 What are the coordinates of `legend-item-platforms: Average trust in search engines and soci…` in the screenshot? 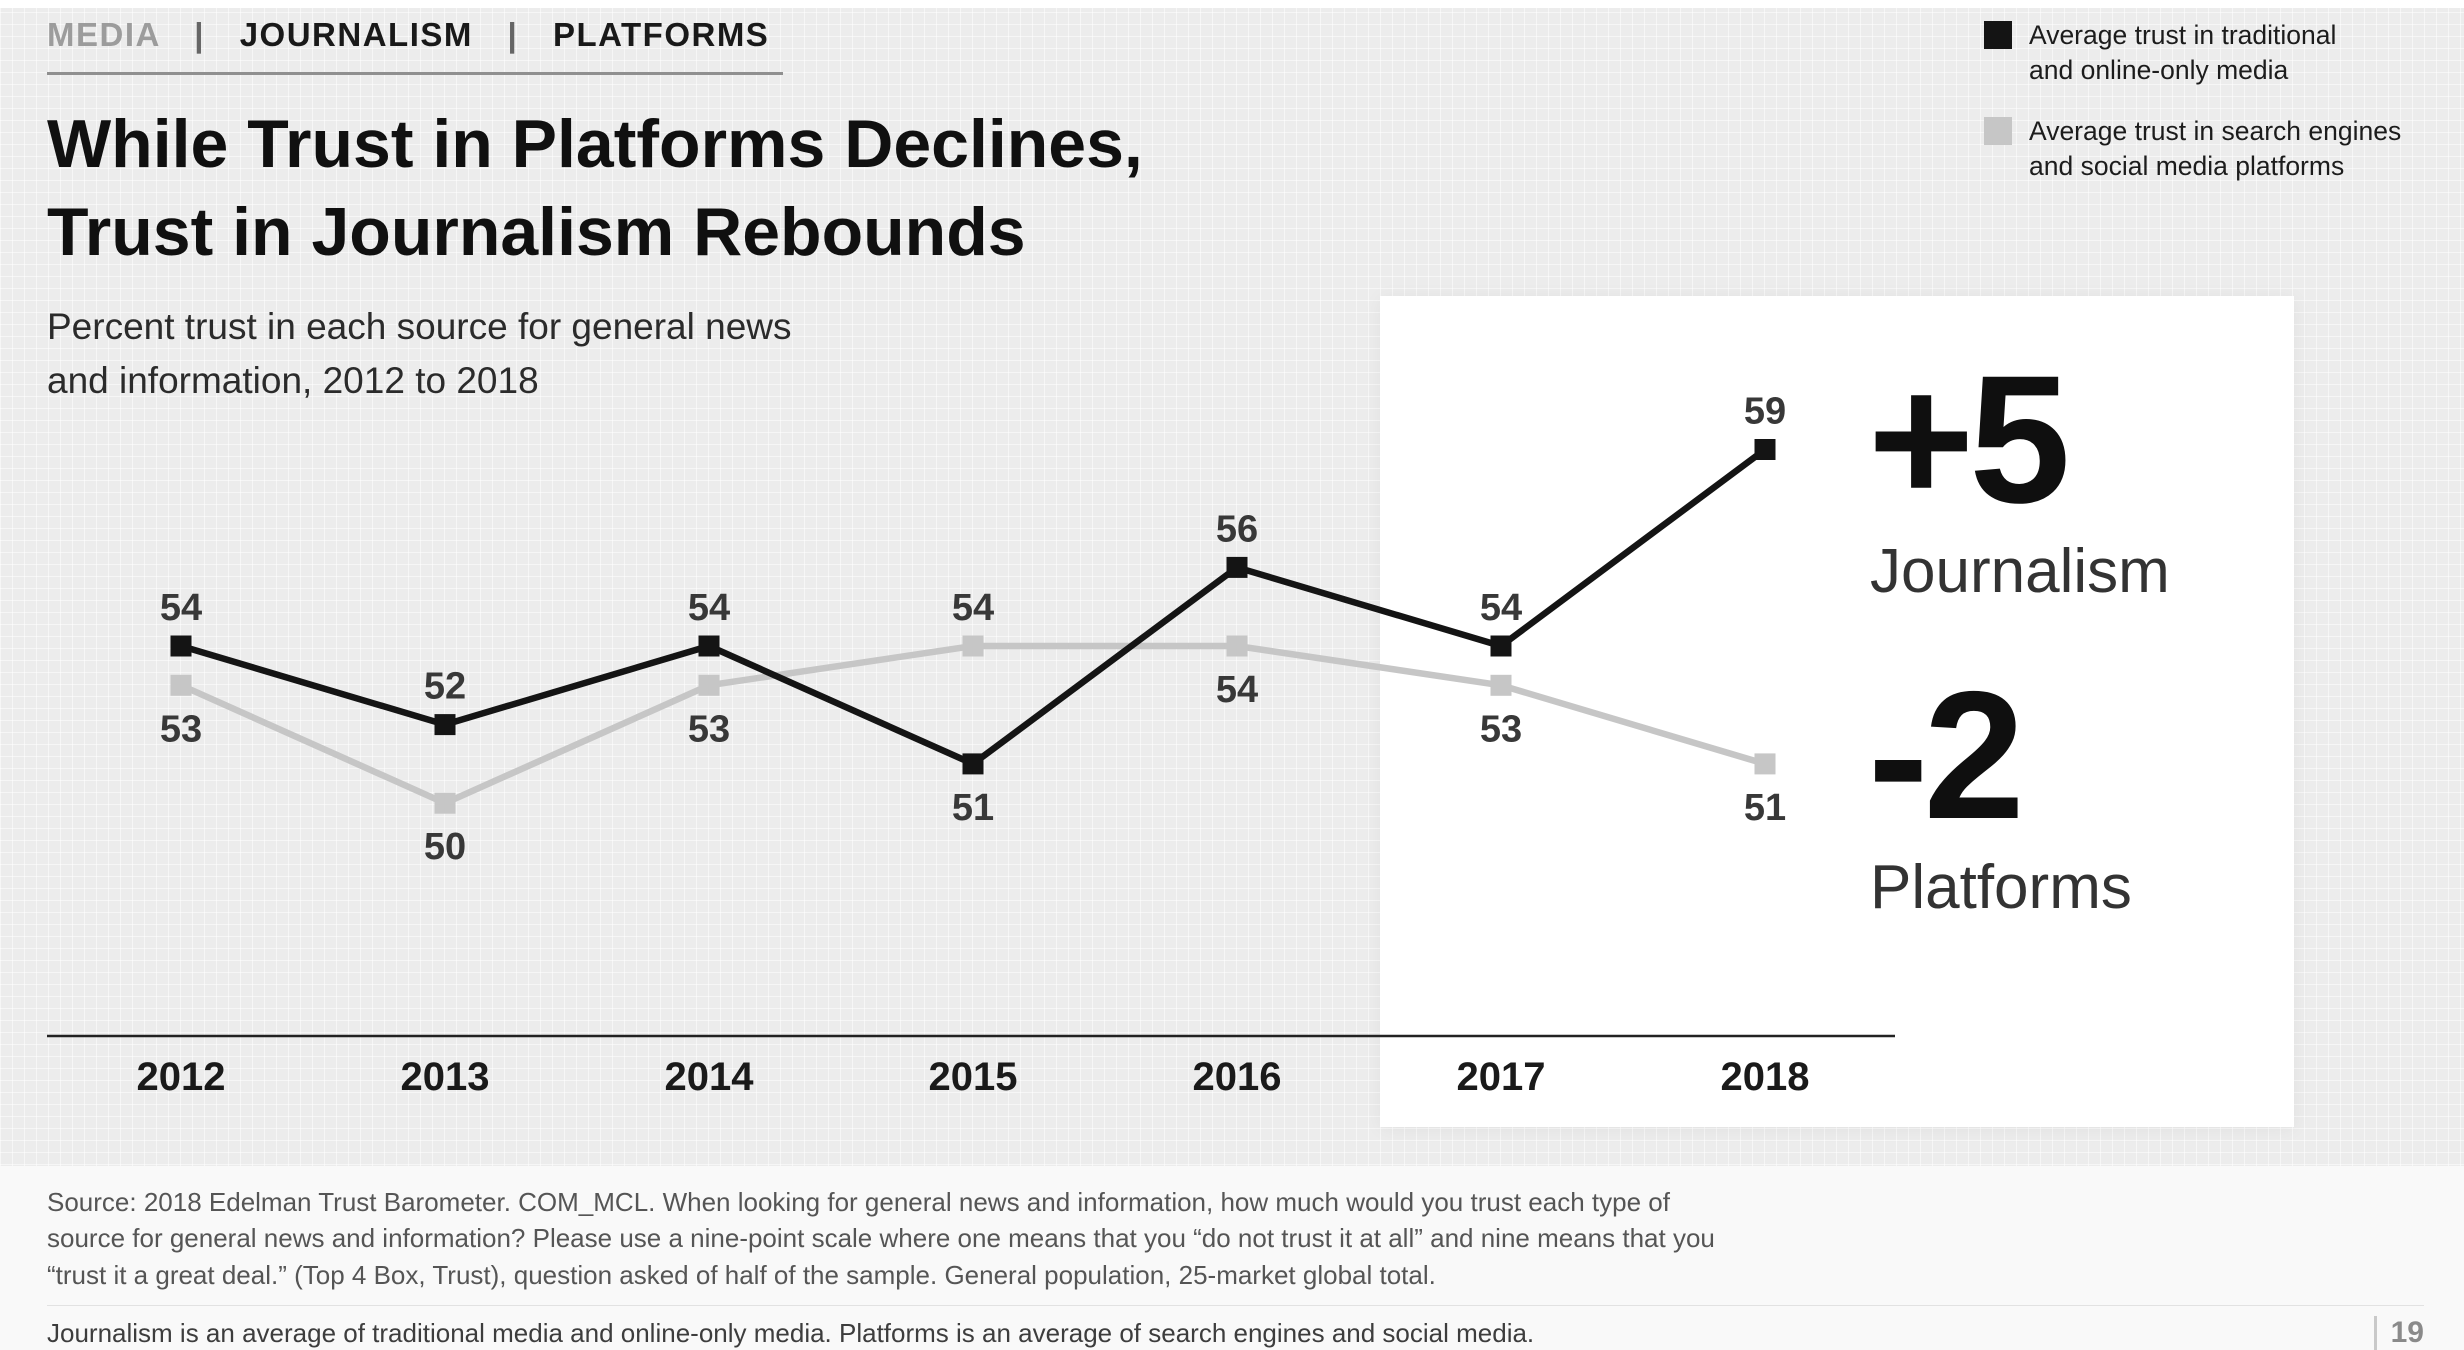 It's located at (2192, 149).